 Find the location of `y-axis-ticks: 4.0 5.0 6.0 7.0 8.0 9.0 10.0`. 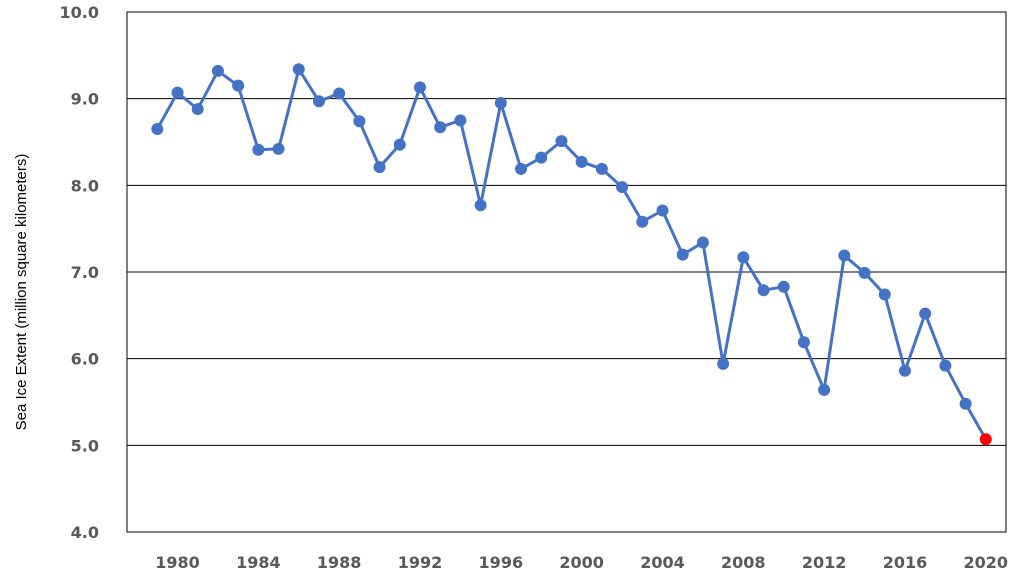

y-axis-ticks: 4.0 5.0 6.0 7.0 8.0 9.0 10.0 is located at coordinates (79, 272).